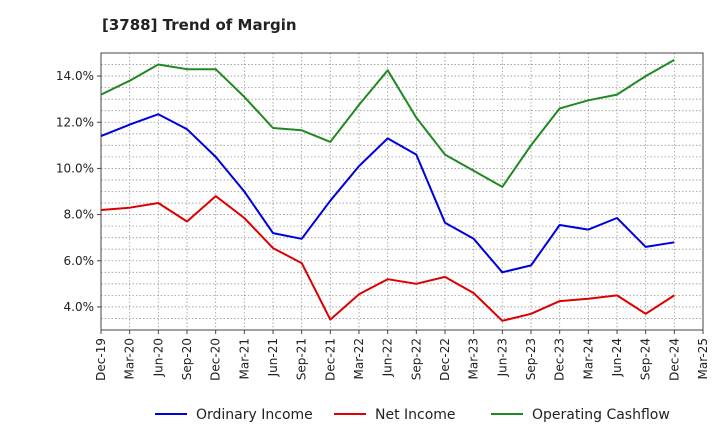 The width and height of the screenshot is (720, 440). What do you see at coordinates (531, 359) in the screenshot?
I see `x-tick-label: Sep-23` at bounding box center [531, 359].